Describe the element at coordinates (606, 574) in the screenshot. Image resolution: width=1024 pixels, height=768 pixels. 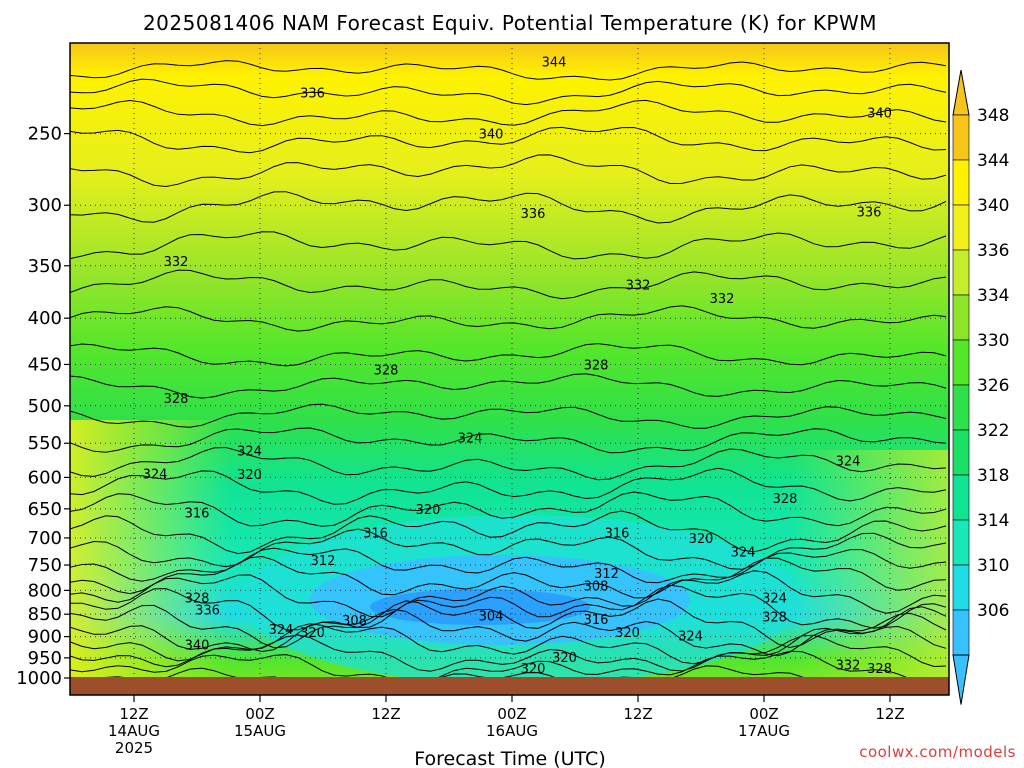
I see `contour-label: 312` at that location.